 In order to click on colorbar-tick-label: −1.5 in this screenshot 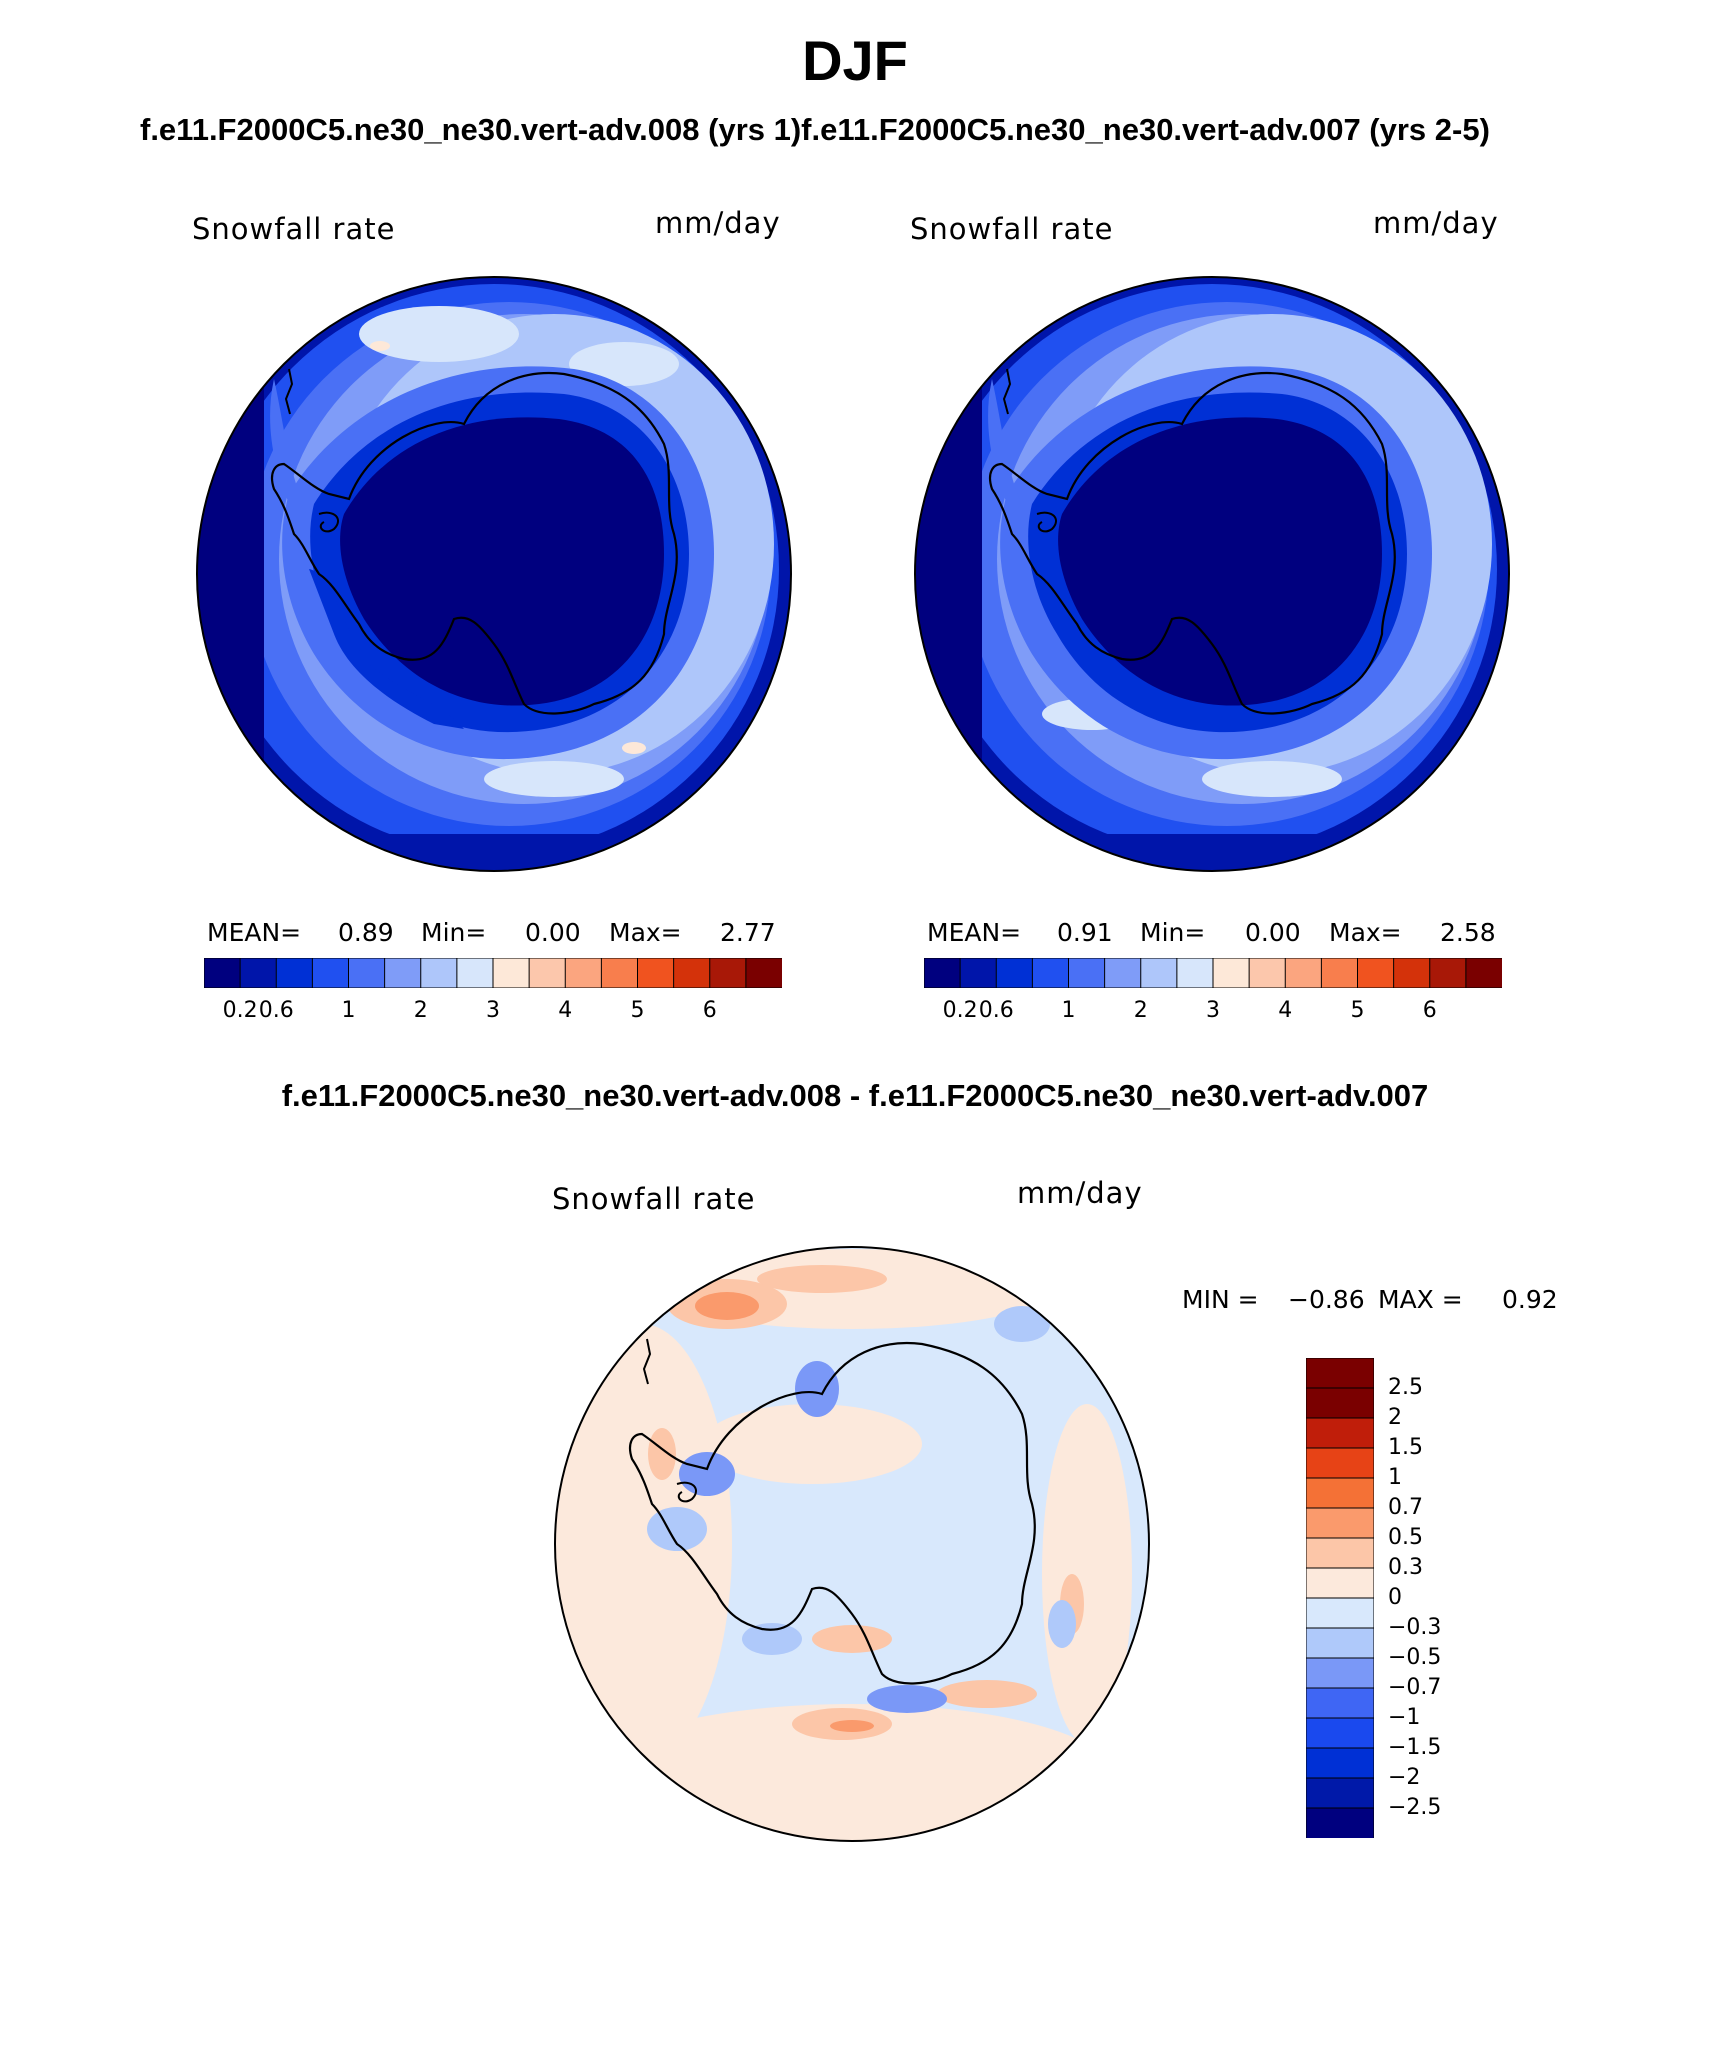, I will do `click(1415, 1747)`.